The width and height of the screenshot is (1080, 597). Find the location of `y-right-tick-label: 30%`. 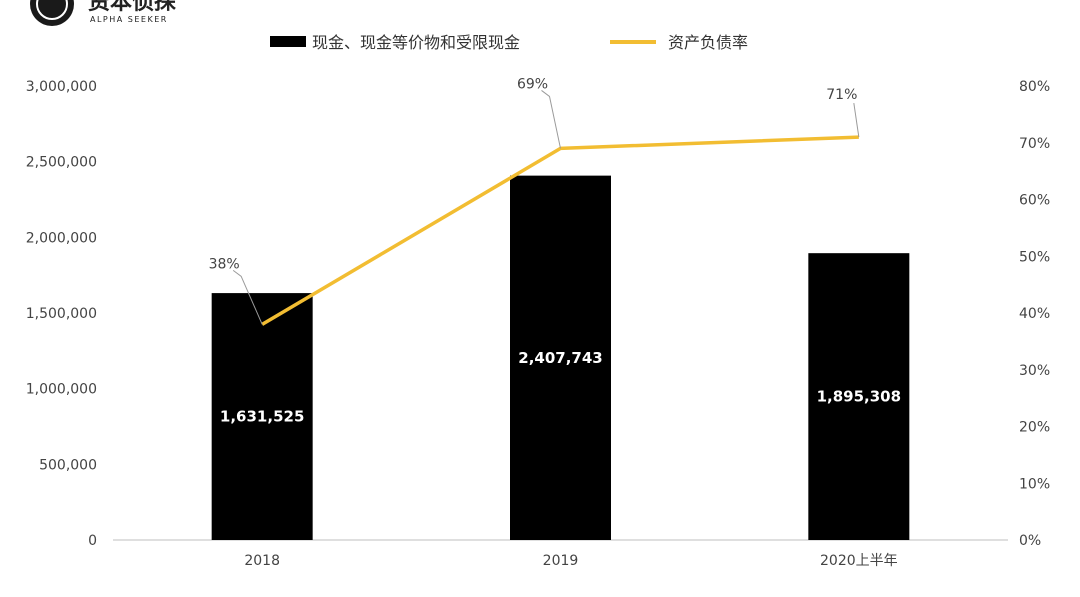

y-right-tick-label: 30% is located at coordinates (1034, 371).